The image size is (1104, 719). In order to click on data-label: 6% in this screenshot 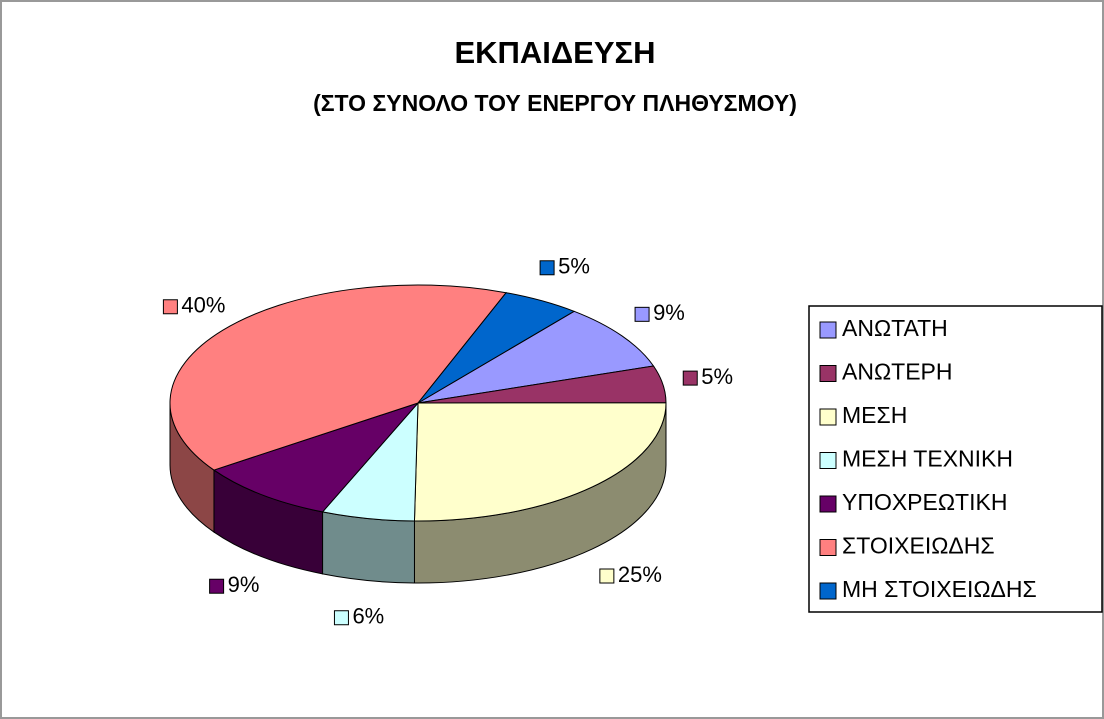, I will do `click(368, 616)`.